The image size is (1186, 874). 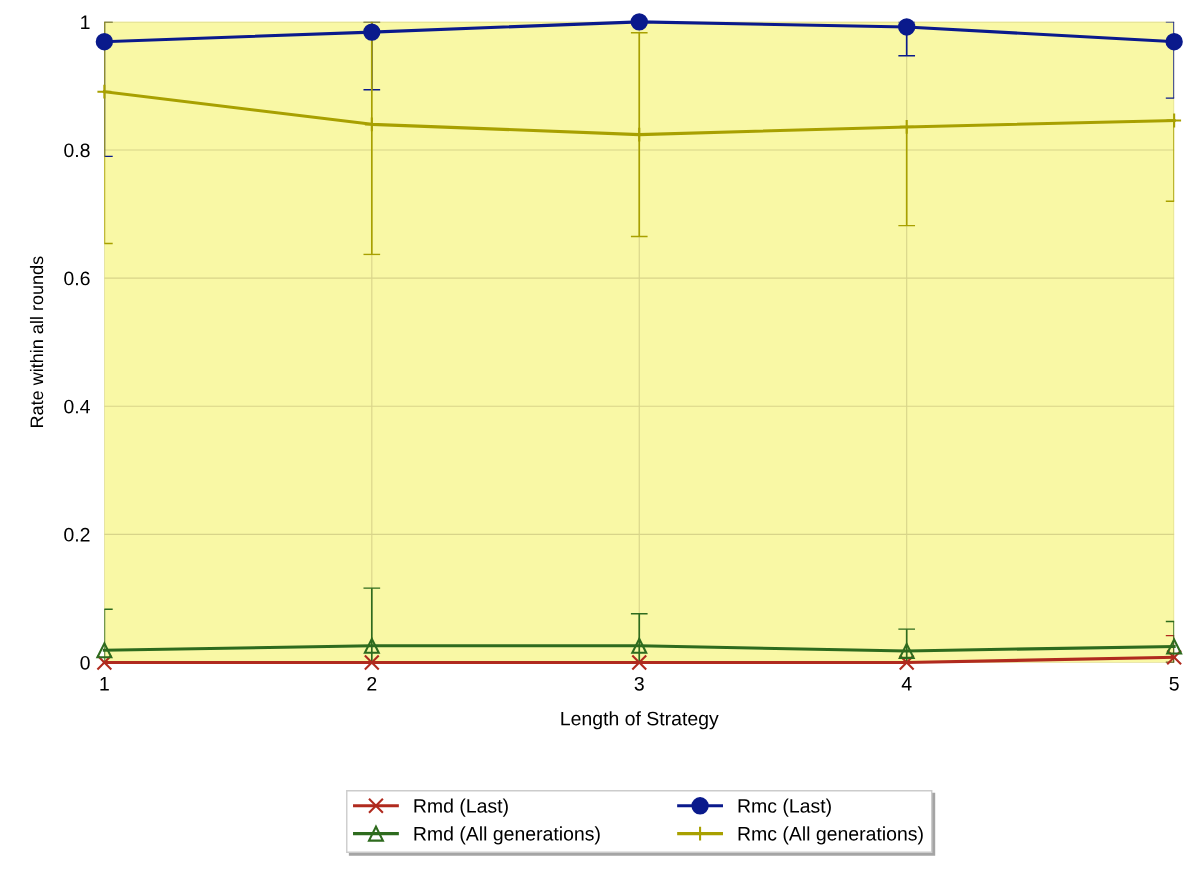 What do you see at coordinates (640, 720) in the screenshot?
I see `x-axis-title: Length of Strategy` at bounding box center [640, 720].